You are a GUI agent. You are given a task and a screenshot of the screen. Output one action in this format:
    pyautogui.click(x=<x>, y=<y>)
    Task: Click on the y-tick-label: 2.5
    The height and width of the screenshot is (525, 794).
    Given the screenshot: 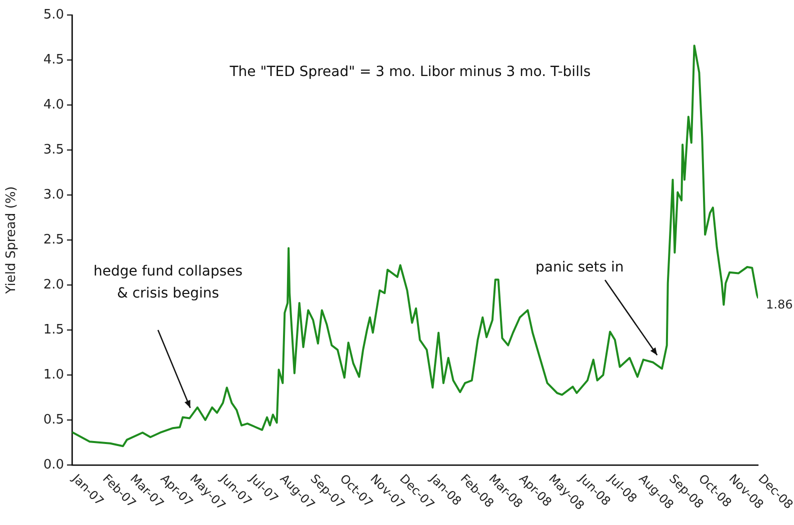 What is the action you would take?
    pyautogui.click(x=53, y=240)
    